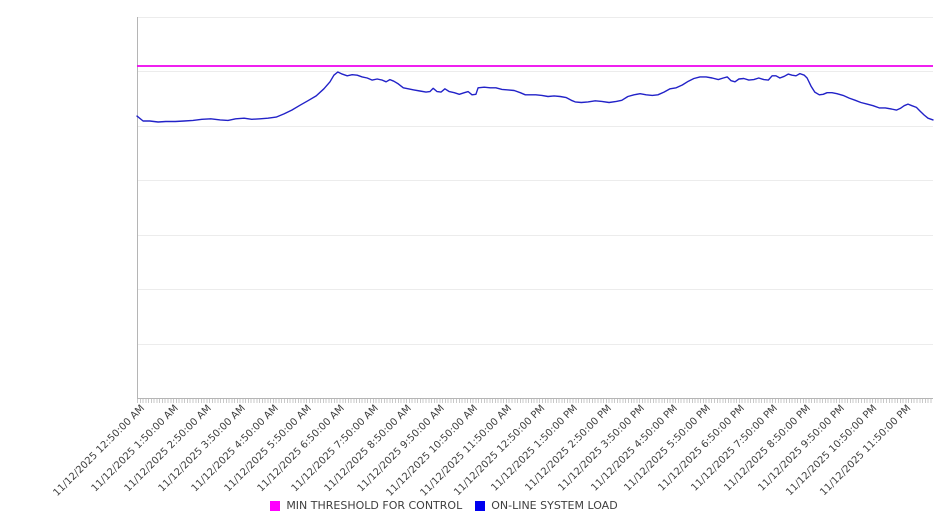 Image resolution: width=946 pixels, height=526 pixels. I want to click on legend-item-min-threshold: MIN THRESHOLD FOR CONTROL, so click(366, 505).